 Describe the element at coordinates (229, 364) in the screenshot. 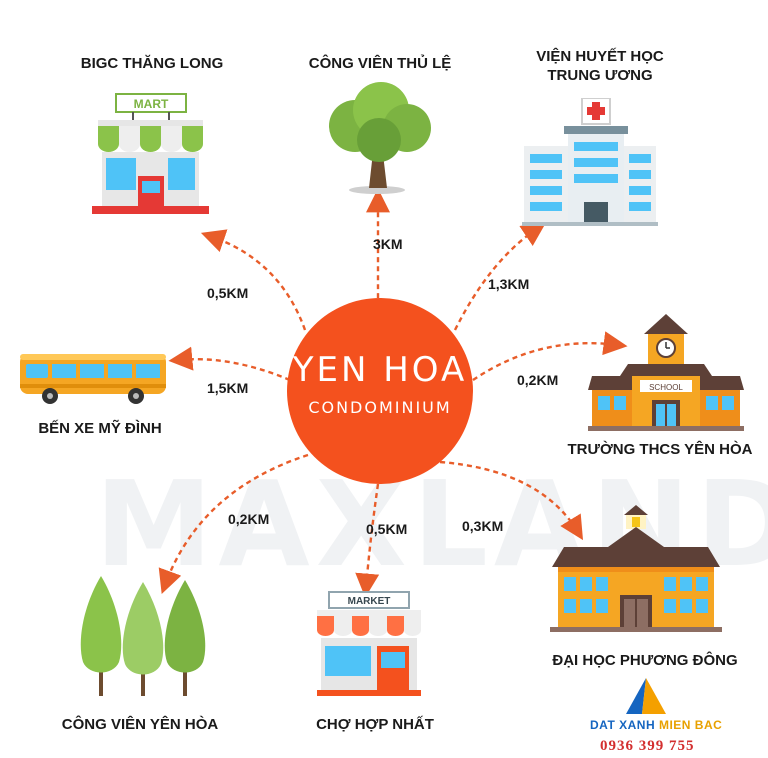

I see `arrow-bus` at that location.